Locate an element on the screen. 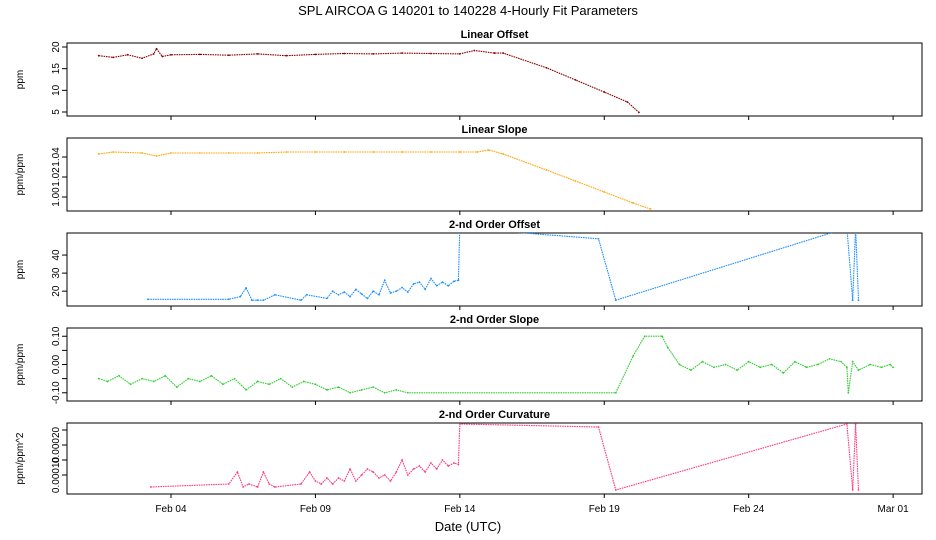 The image size is (936, 540). x-tick-label: Feb 24 is located at coordinates (749, 509).